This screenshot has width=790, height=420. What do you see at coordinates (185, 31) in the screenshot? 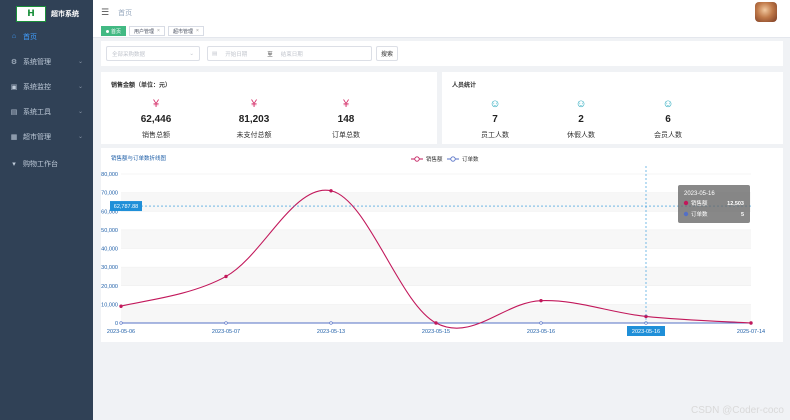
I see `tag-2: 超市管理 ×` at bounding box center [185, 31].